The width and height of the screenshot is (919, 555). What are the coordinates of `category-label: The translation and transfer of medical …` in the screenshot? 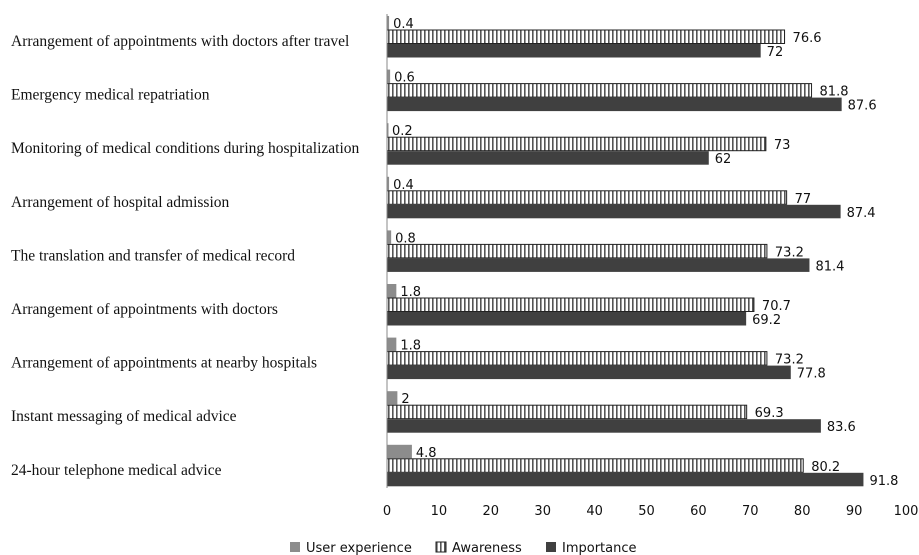 It's located at (153, 255).